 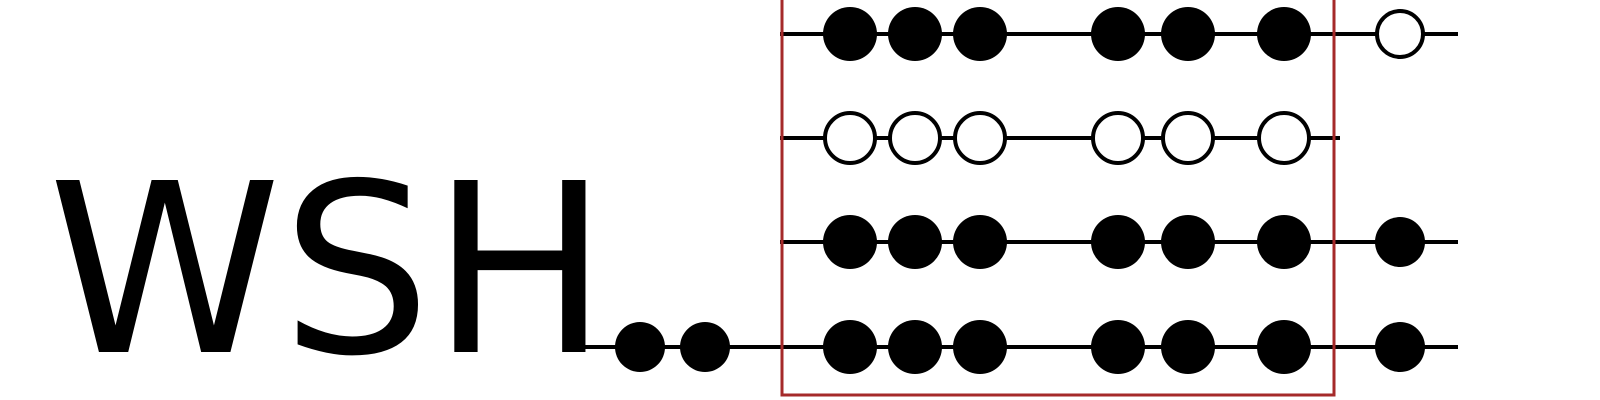 What do you see at coordinates (1284, 347) in the screenshot?
I see `row-4-inside-site-6-filled` at bounding box center [1284, 347].